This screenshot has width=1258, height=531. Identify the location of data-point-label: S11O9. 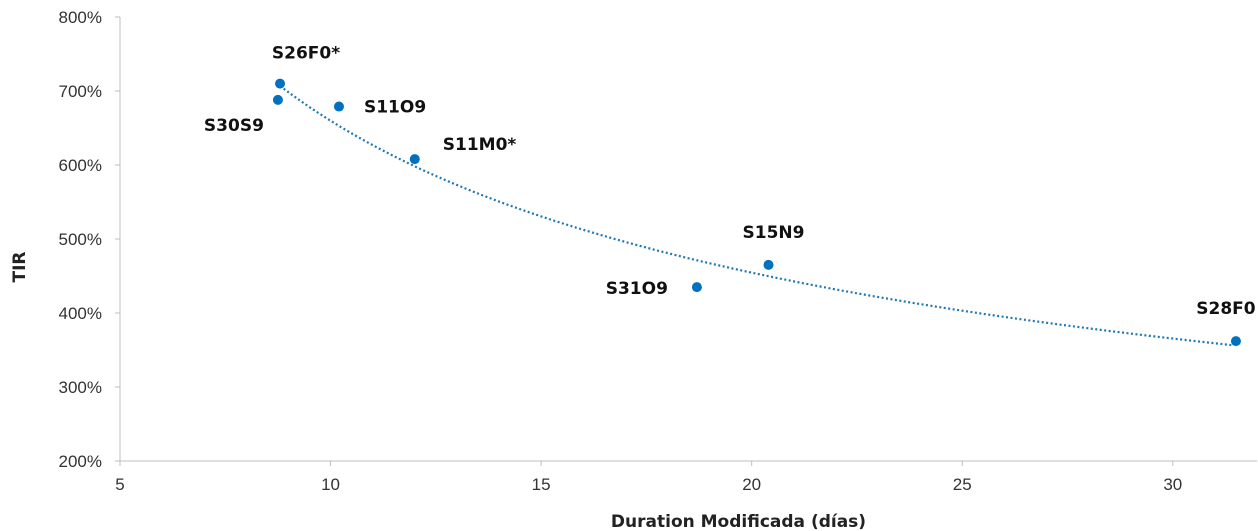
(395, 108).